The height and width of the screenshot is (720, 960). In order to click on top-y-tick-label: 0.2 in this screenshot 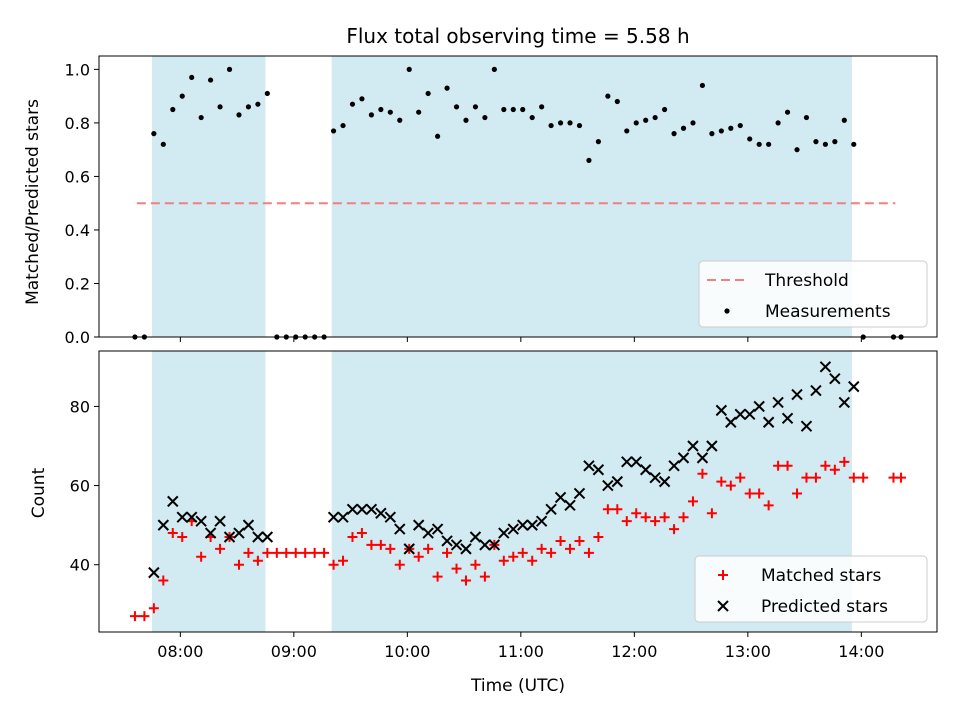, I will do `click(77, 283)`.